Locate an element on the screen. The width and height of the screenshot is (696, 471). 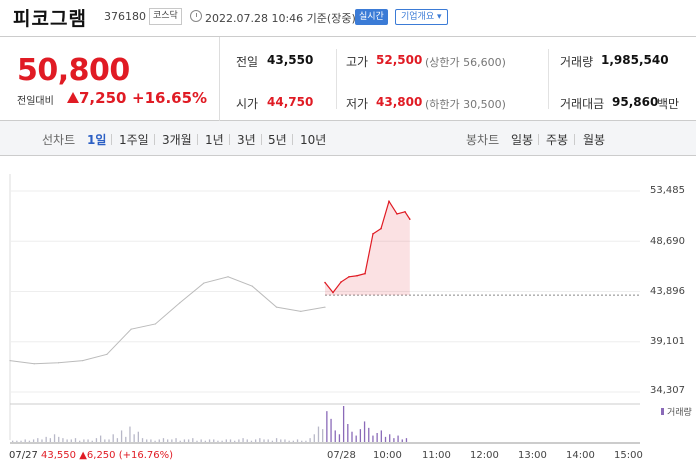
period-tab-3m: 3개월 is located at coordinates (177, 140).